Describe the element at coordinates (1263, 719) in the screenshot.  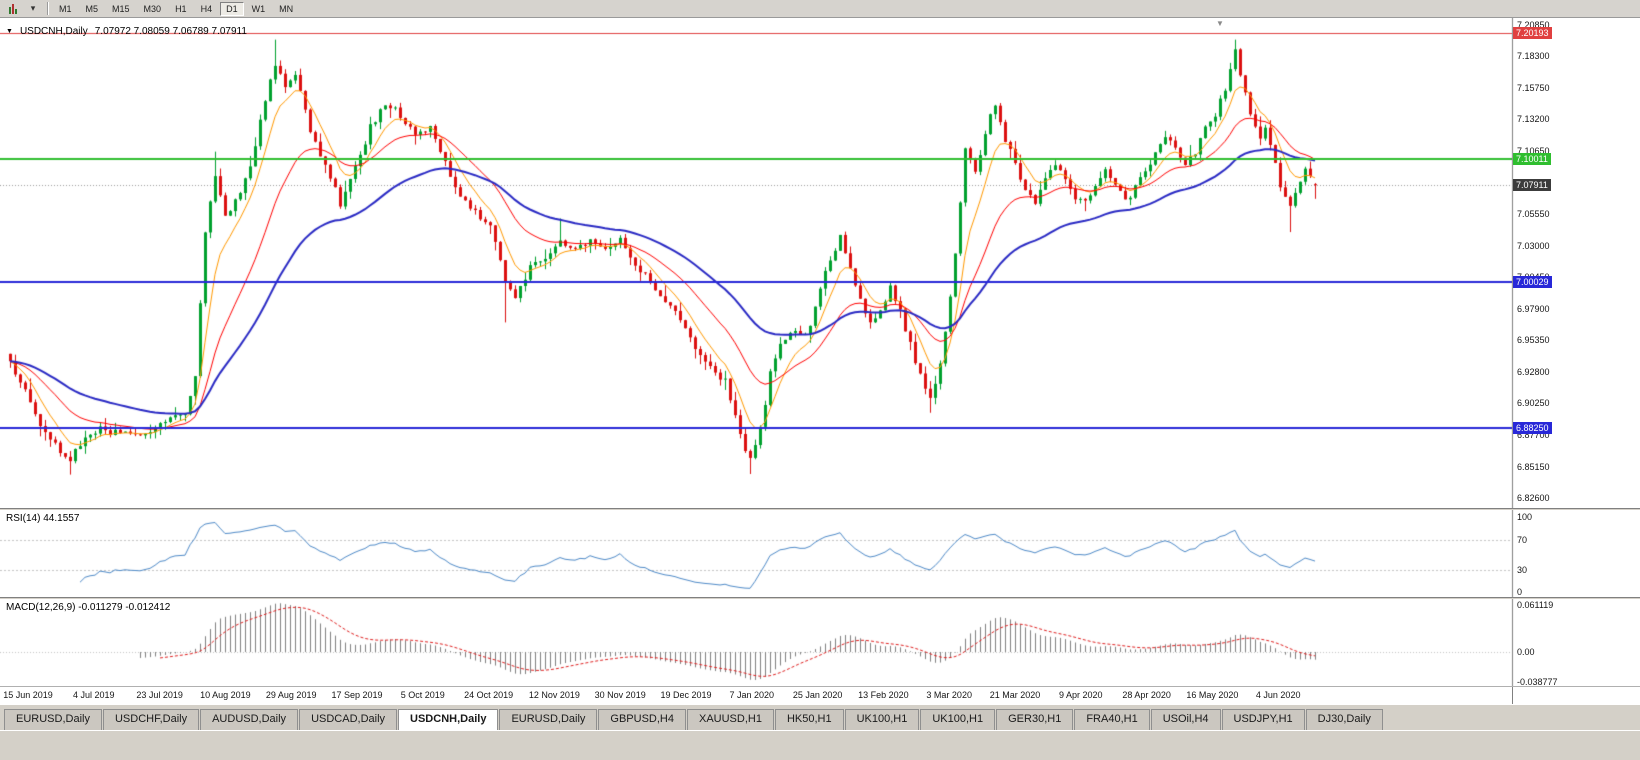
I see `chart-tab-usdjpy-h1: USDJPY,H1` at that location.